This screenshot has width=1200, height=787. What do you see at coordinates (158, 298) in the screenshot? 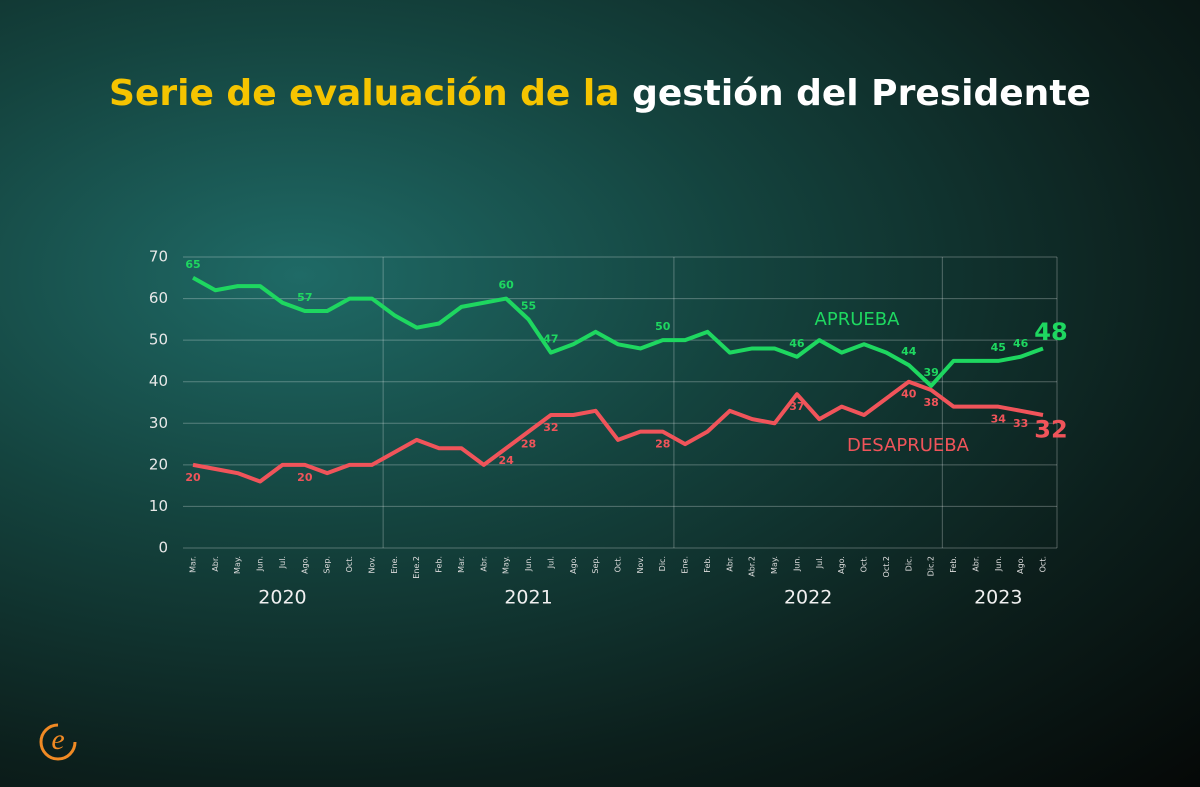
I see `y-tick-label: 60` at bounding box center [158, 298].